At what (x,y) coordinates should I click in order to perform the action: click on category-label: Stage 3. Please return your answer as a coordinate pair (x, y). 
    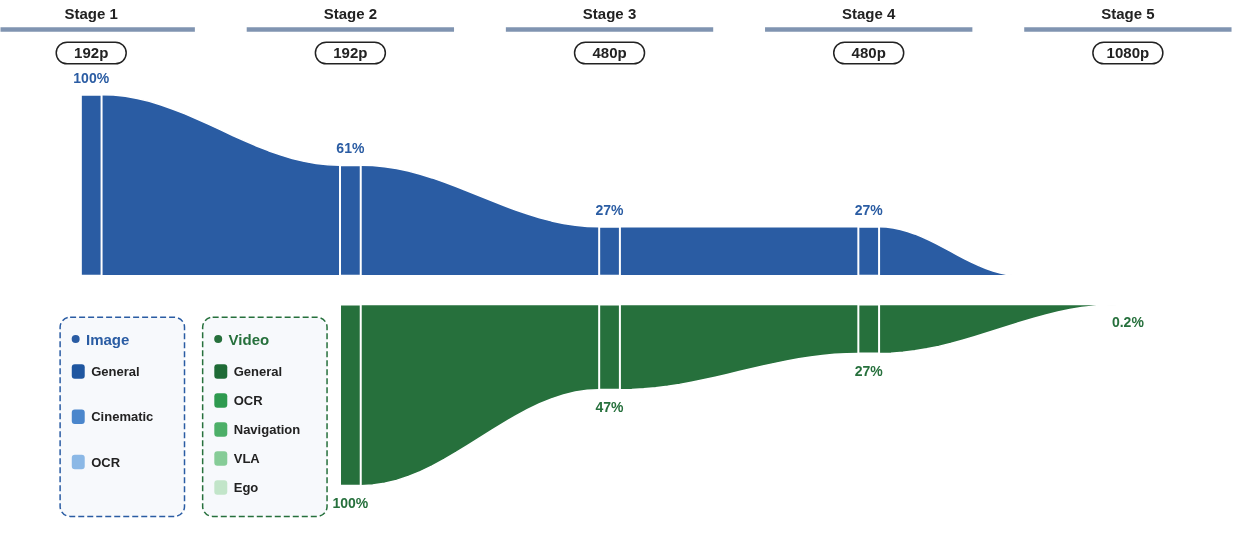
    Looking at the image, I should click on (609, 13).